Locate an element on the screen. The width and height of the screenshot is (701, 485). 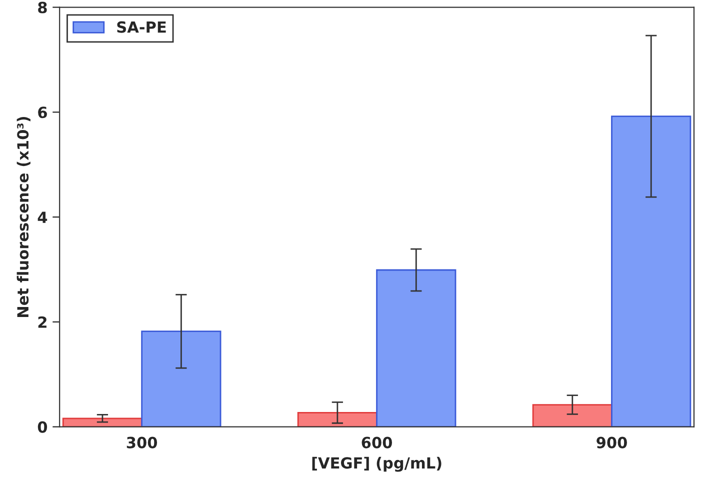
x-axis-title: [VEGF] (pg/mL) is located at coordinates (377, 464).